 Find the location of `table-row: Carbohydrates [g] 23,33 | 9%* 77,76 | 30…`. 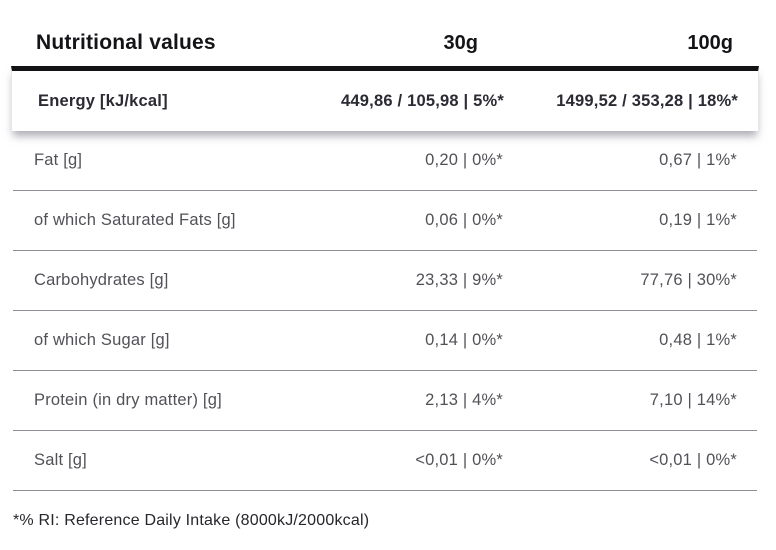

table-row: Carbohydrates [g] 23,33 | 9%* 77,76 | 30… is located at coordinates (385, 281).